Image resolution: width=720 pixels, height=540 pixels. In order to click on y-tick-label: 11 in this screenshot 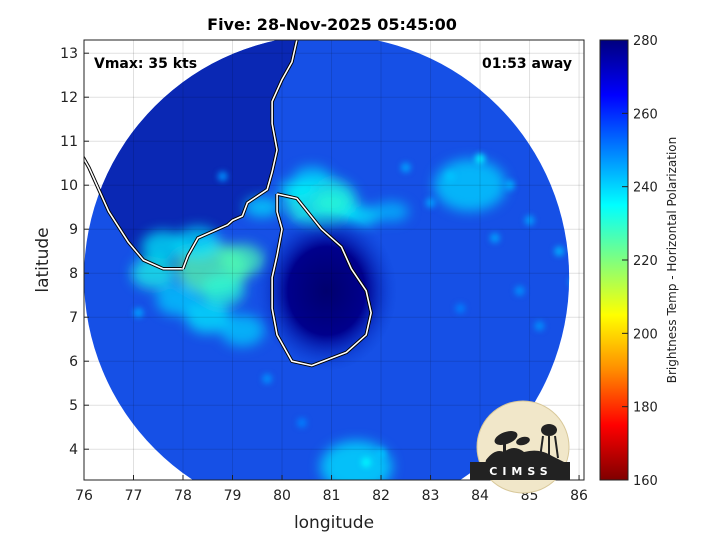, I will do `click(69, 142)`.